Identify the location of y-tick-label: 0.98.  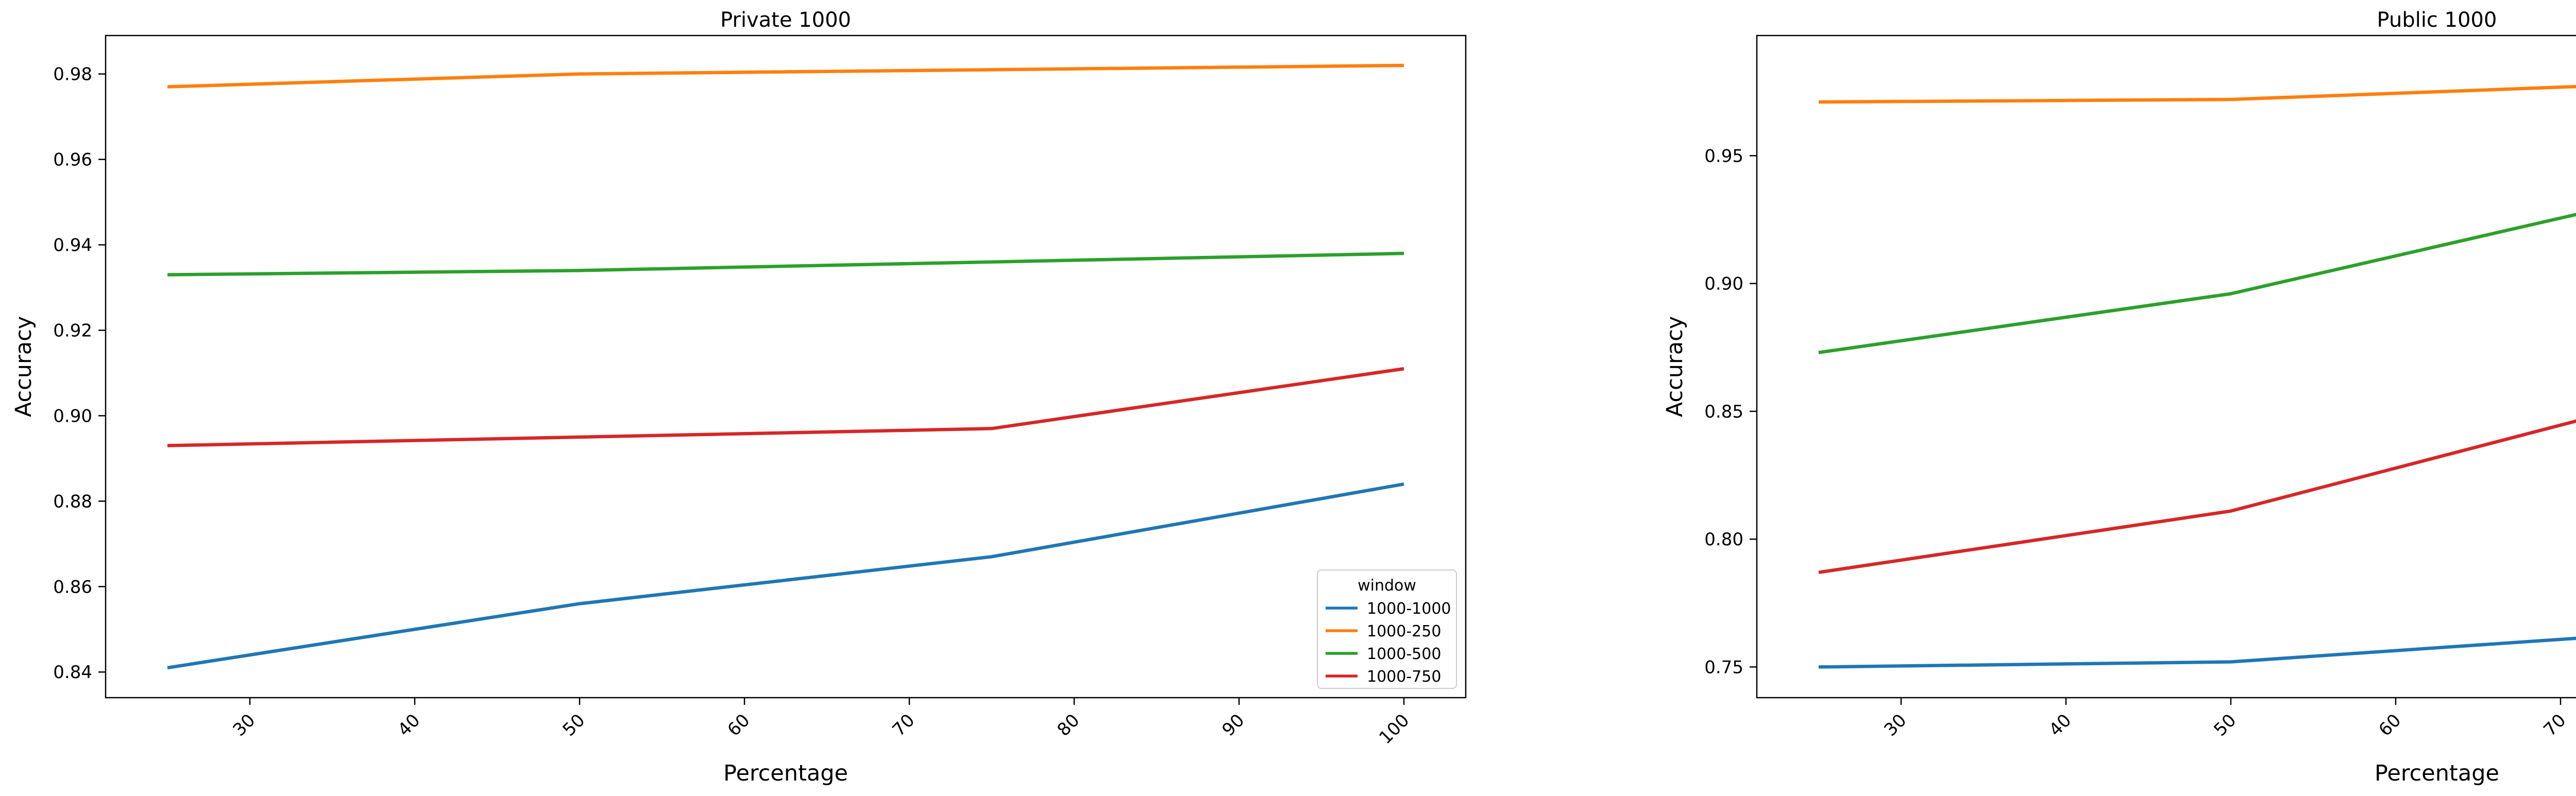
(72, 74).